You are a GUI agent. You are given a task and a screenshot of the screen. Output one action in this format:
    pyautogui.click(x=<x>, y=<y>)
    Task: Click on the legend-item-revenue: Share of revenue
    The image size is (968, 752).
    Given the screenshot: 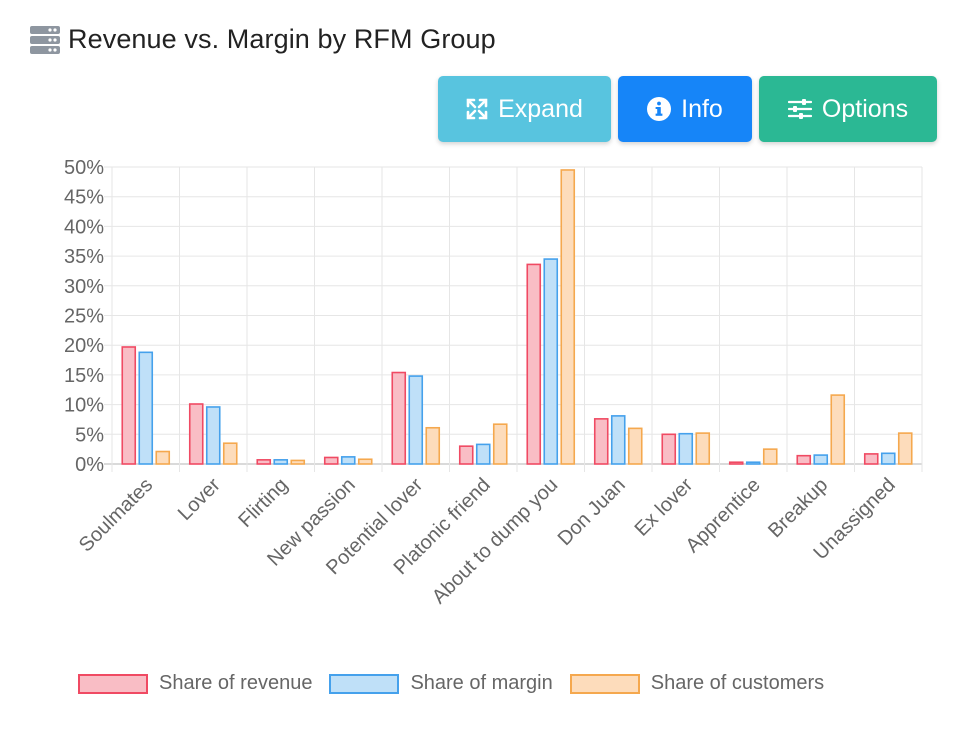 What is the action you would take?
    pyautogui.click(x=195, y=683)
    